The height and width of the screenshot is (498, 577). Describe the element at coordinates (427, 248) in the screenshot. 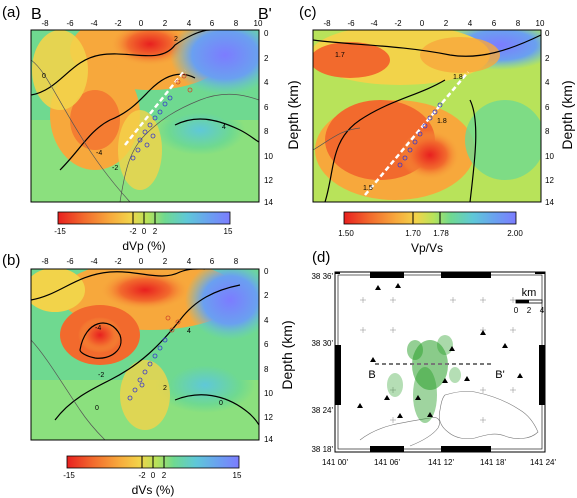

I see `colorbar-label: Vp/Vs` at that location.